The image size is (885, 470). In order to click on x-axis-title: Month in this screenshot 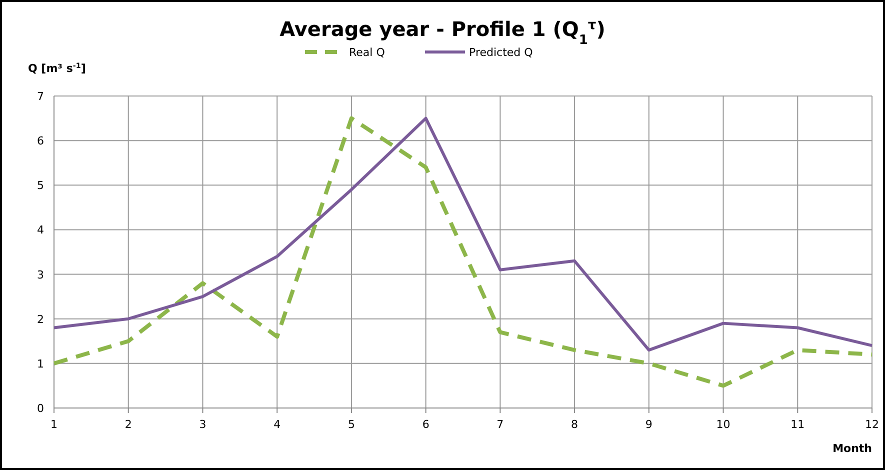, I will do `click(852, 448)`.